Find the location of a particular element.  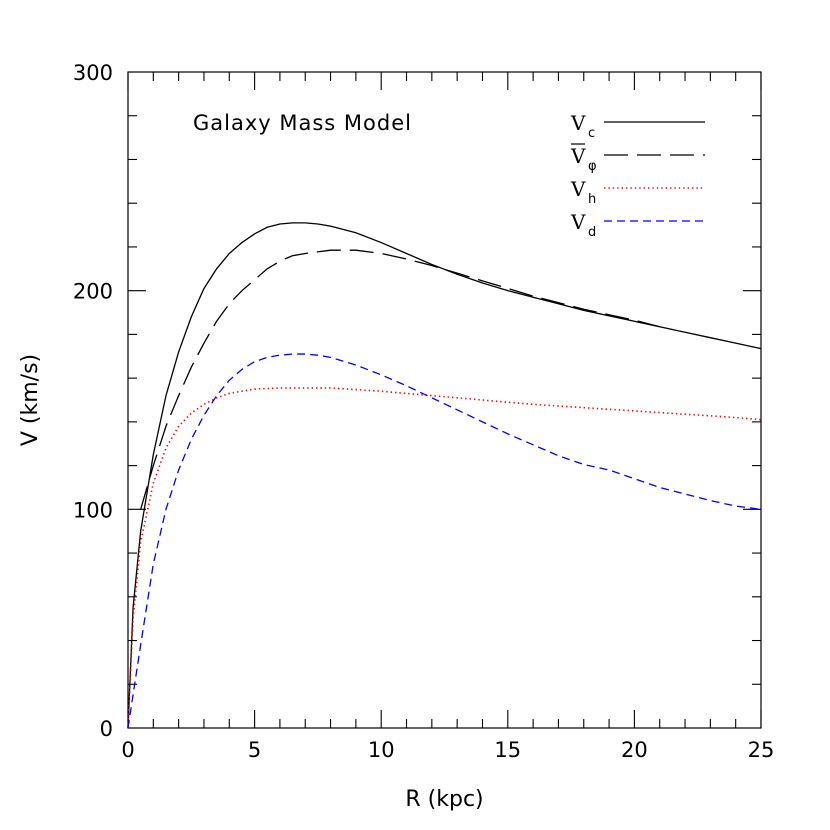

x-tick-label: 25 is located at coordinates (761, 750).